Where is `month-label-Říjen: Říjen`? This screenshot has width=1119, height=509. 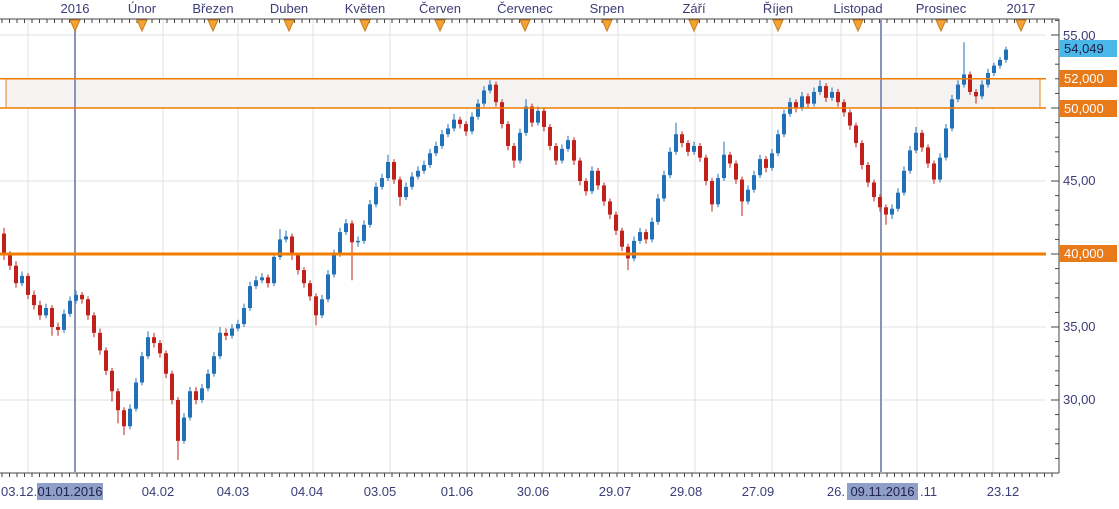 month-label-Říjen: Říjen is located at coordinates (778, 8).